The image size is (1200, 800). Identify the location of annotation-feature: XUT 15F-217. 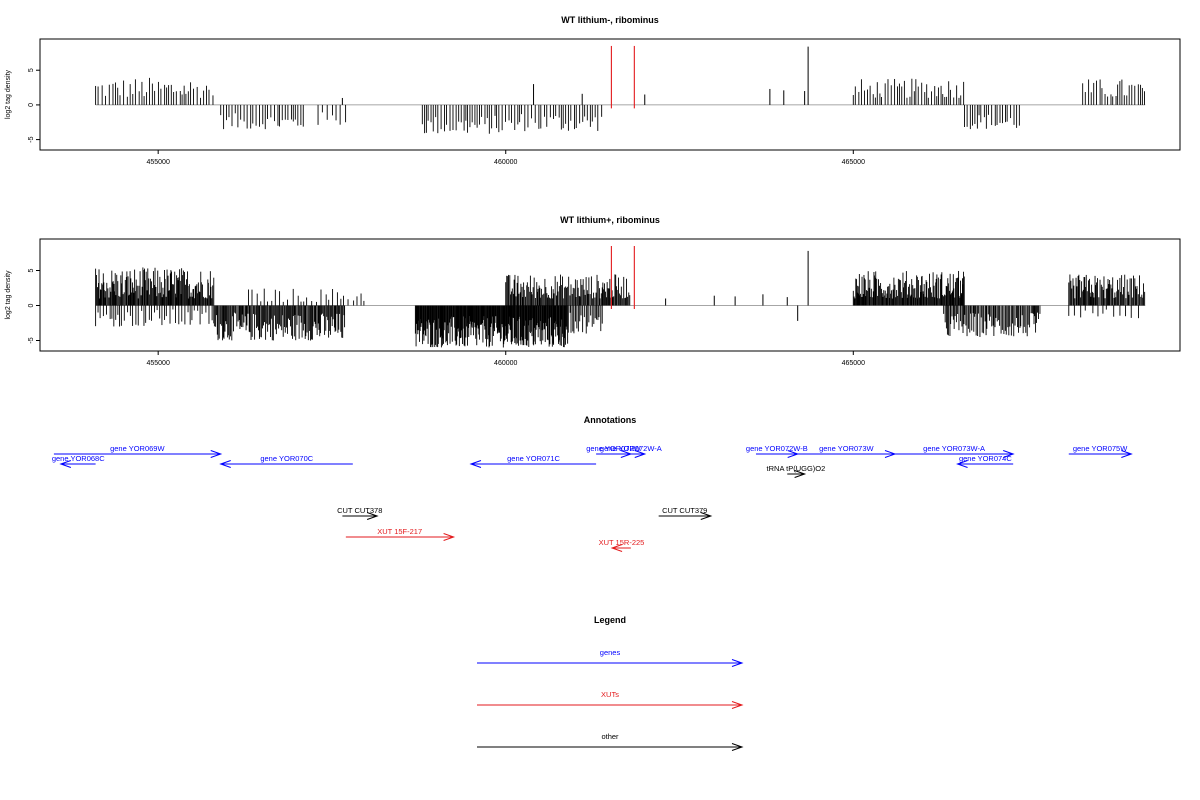
(400, 534).